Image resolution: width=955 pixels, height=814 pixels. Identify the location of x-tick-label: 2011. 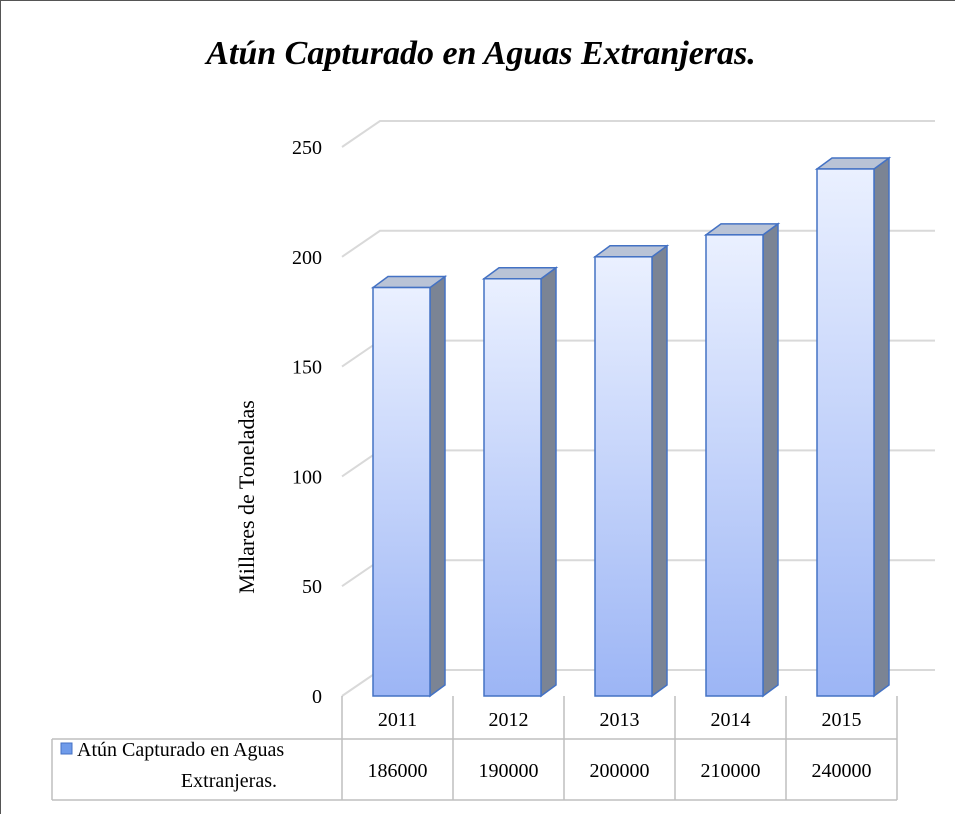
(397, 720).